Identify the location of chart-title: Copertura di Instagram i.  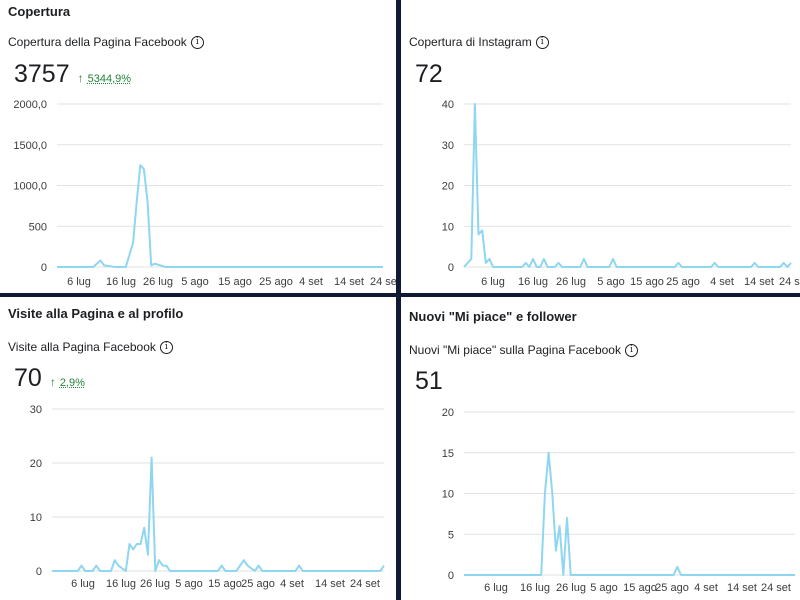
(479, 42).